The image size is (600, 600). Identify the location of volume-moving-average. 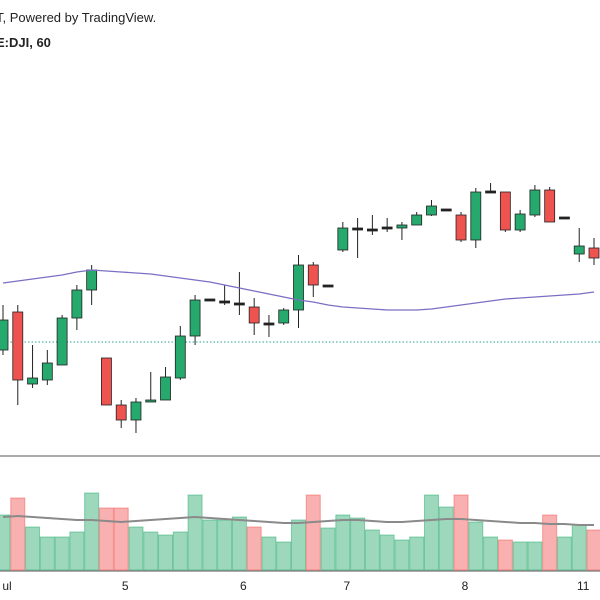
(298, 520).